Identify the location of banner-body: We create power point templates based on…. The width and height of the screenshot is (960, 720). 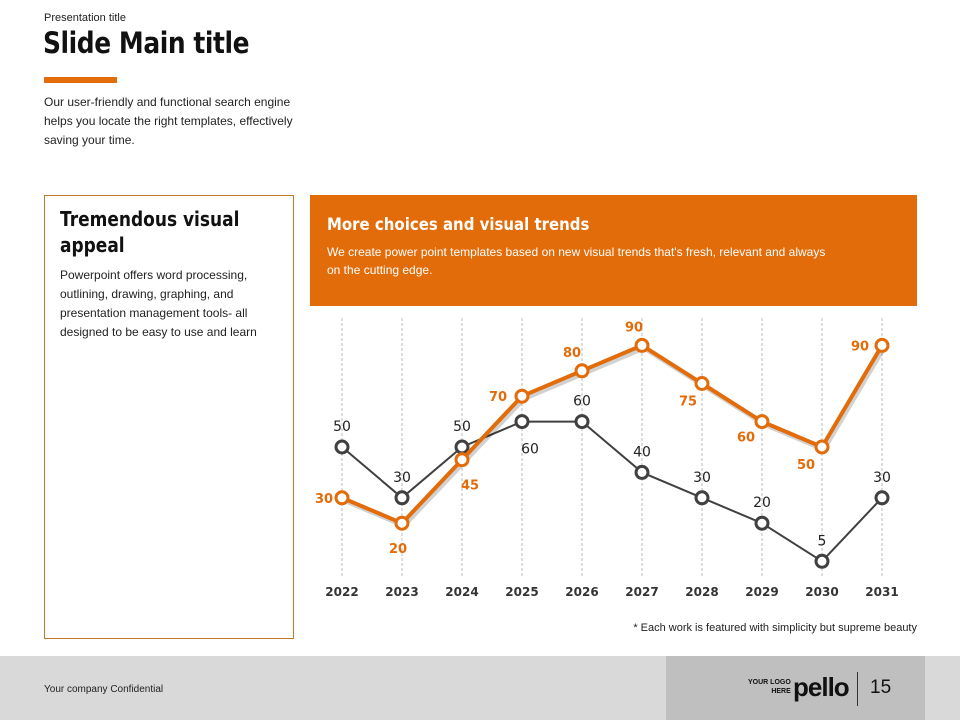
(576, 261).